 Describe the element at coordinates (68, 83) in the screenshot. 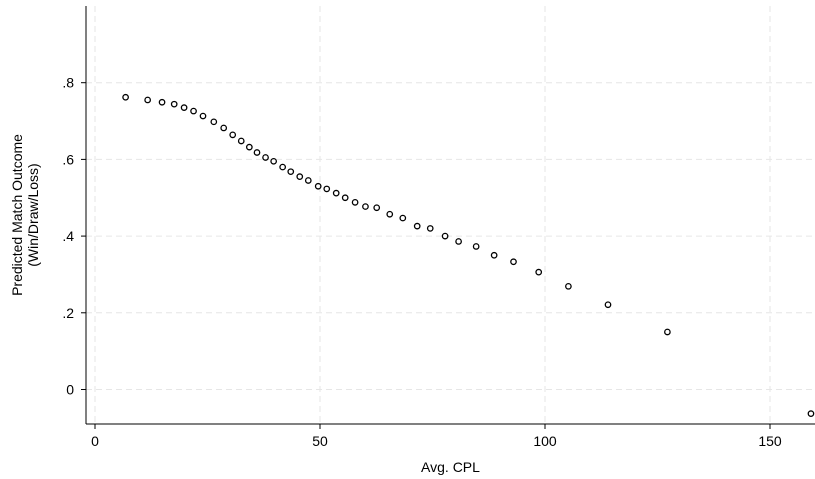

I see `y-tick-label-4: .8` at that location.